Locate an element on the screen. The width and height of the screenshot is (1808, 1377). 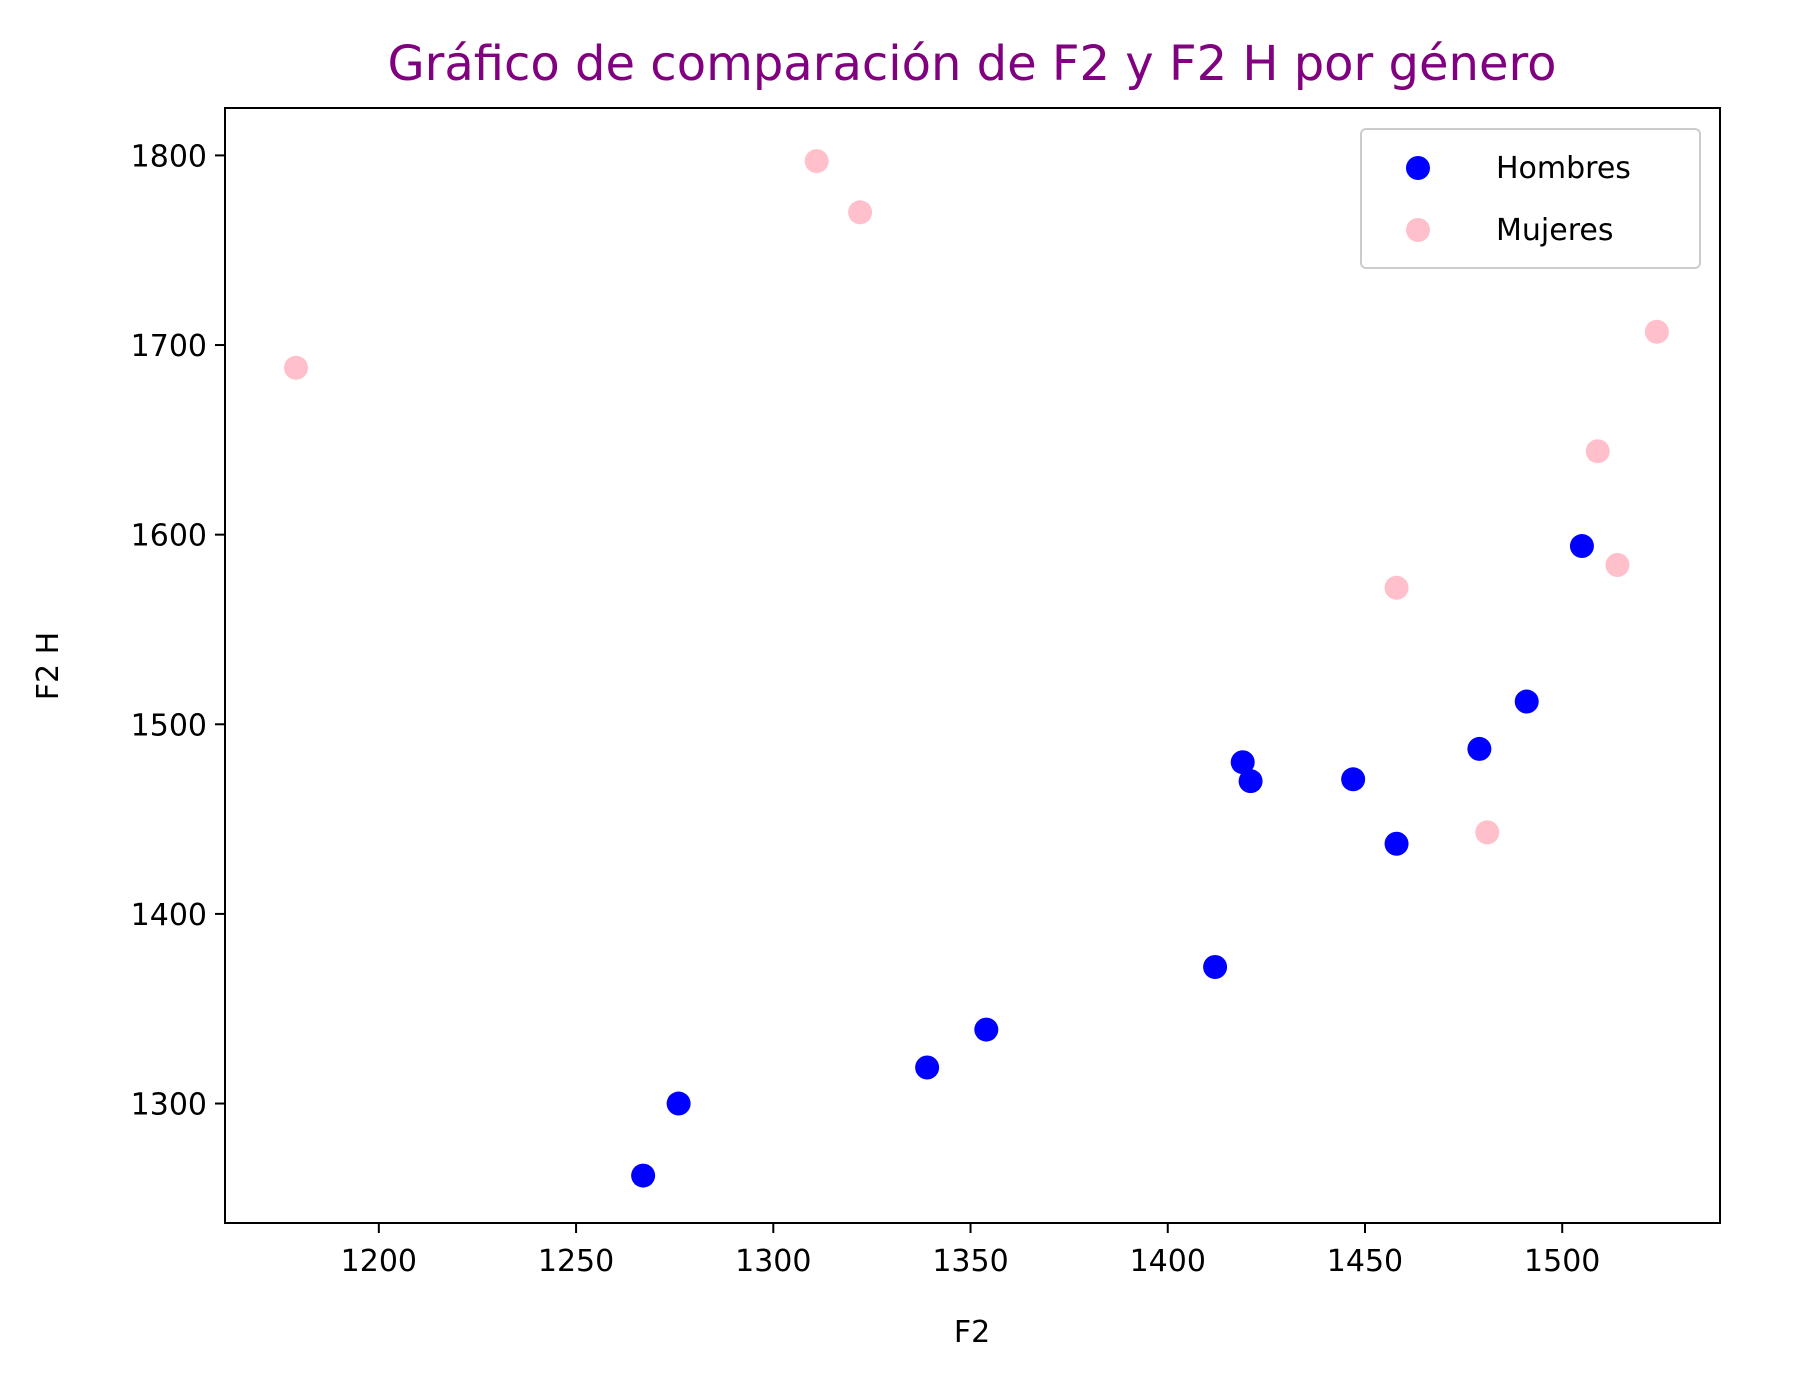
x-axis: 1200 1250 1300 1350 1400 1450 1500 is located at coordinates (970, 1251).